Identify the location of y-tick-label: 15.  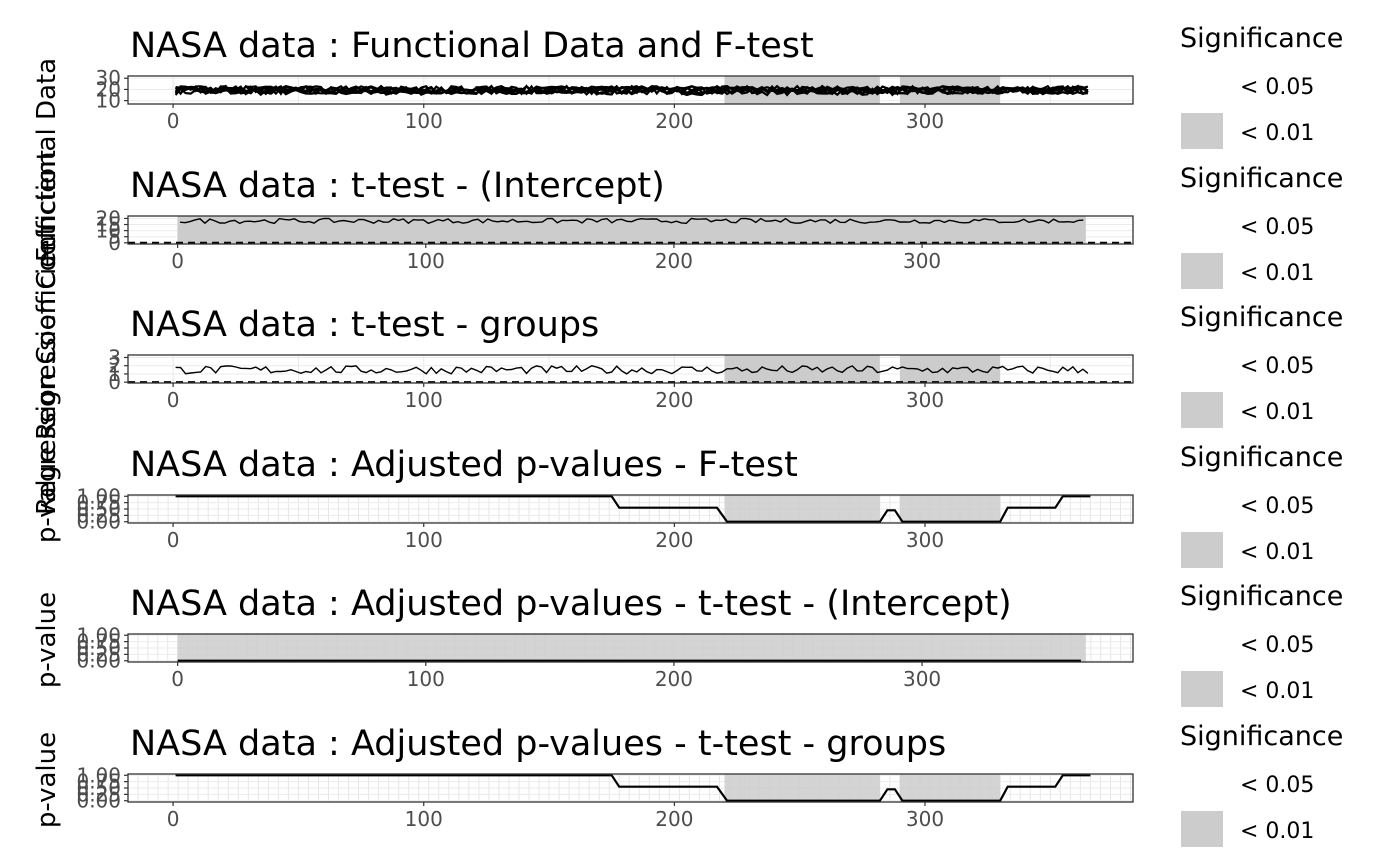
(108, 225).